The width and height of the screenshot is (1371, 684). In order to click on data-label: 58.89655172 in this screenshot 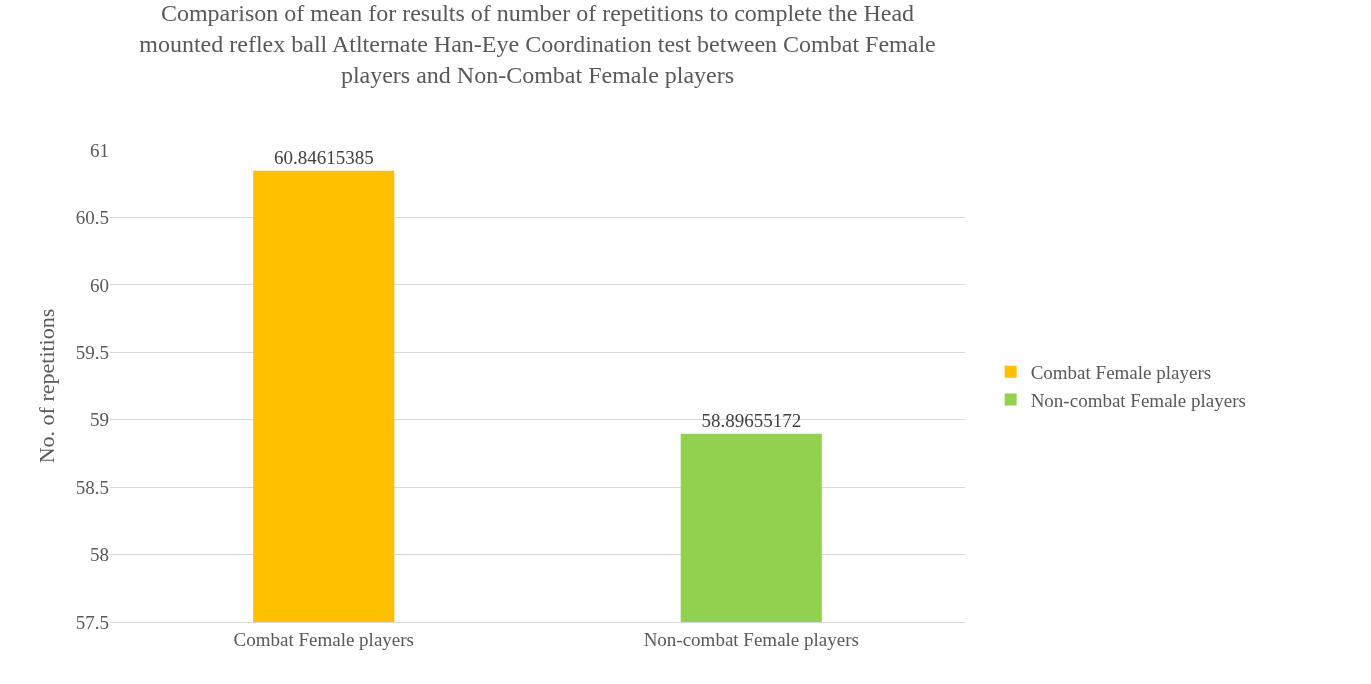, I will do `click(751, 420)`.